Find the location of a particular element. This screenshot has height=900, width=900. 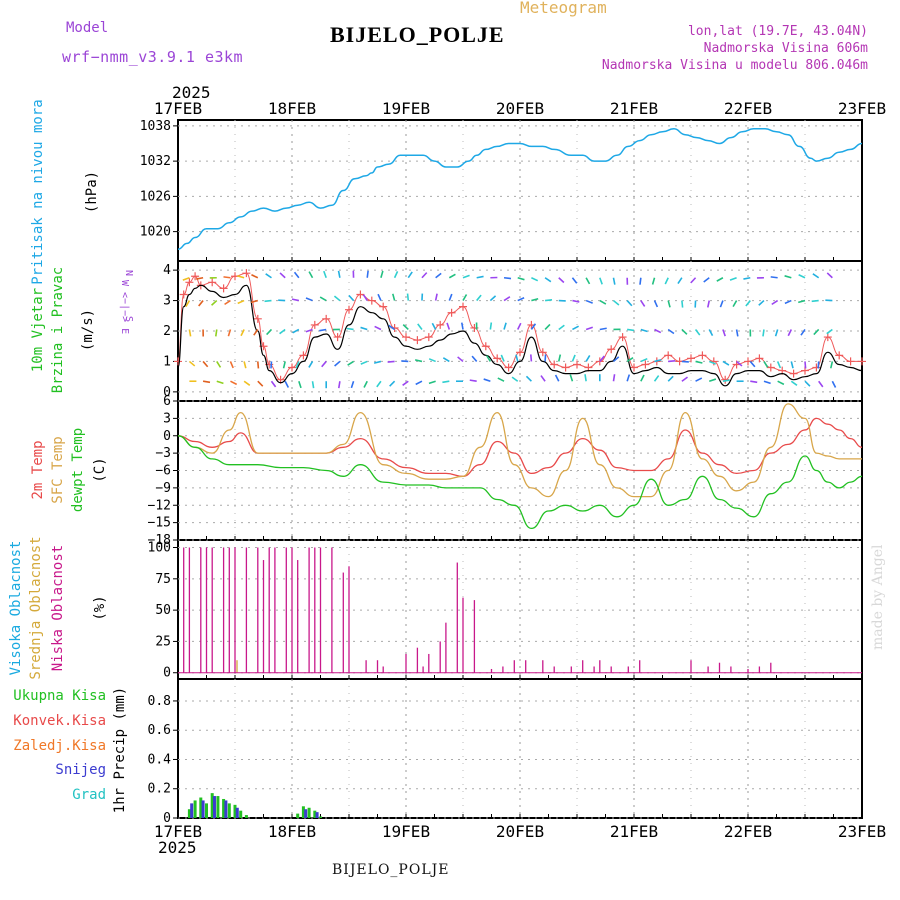

credit-watermark: made by Angel is located at coordinates (878, 597).